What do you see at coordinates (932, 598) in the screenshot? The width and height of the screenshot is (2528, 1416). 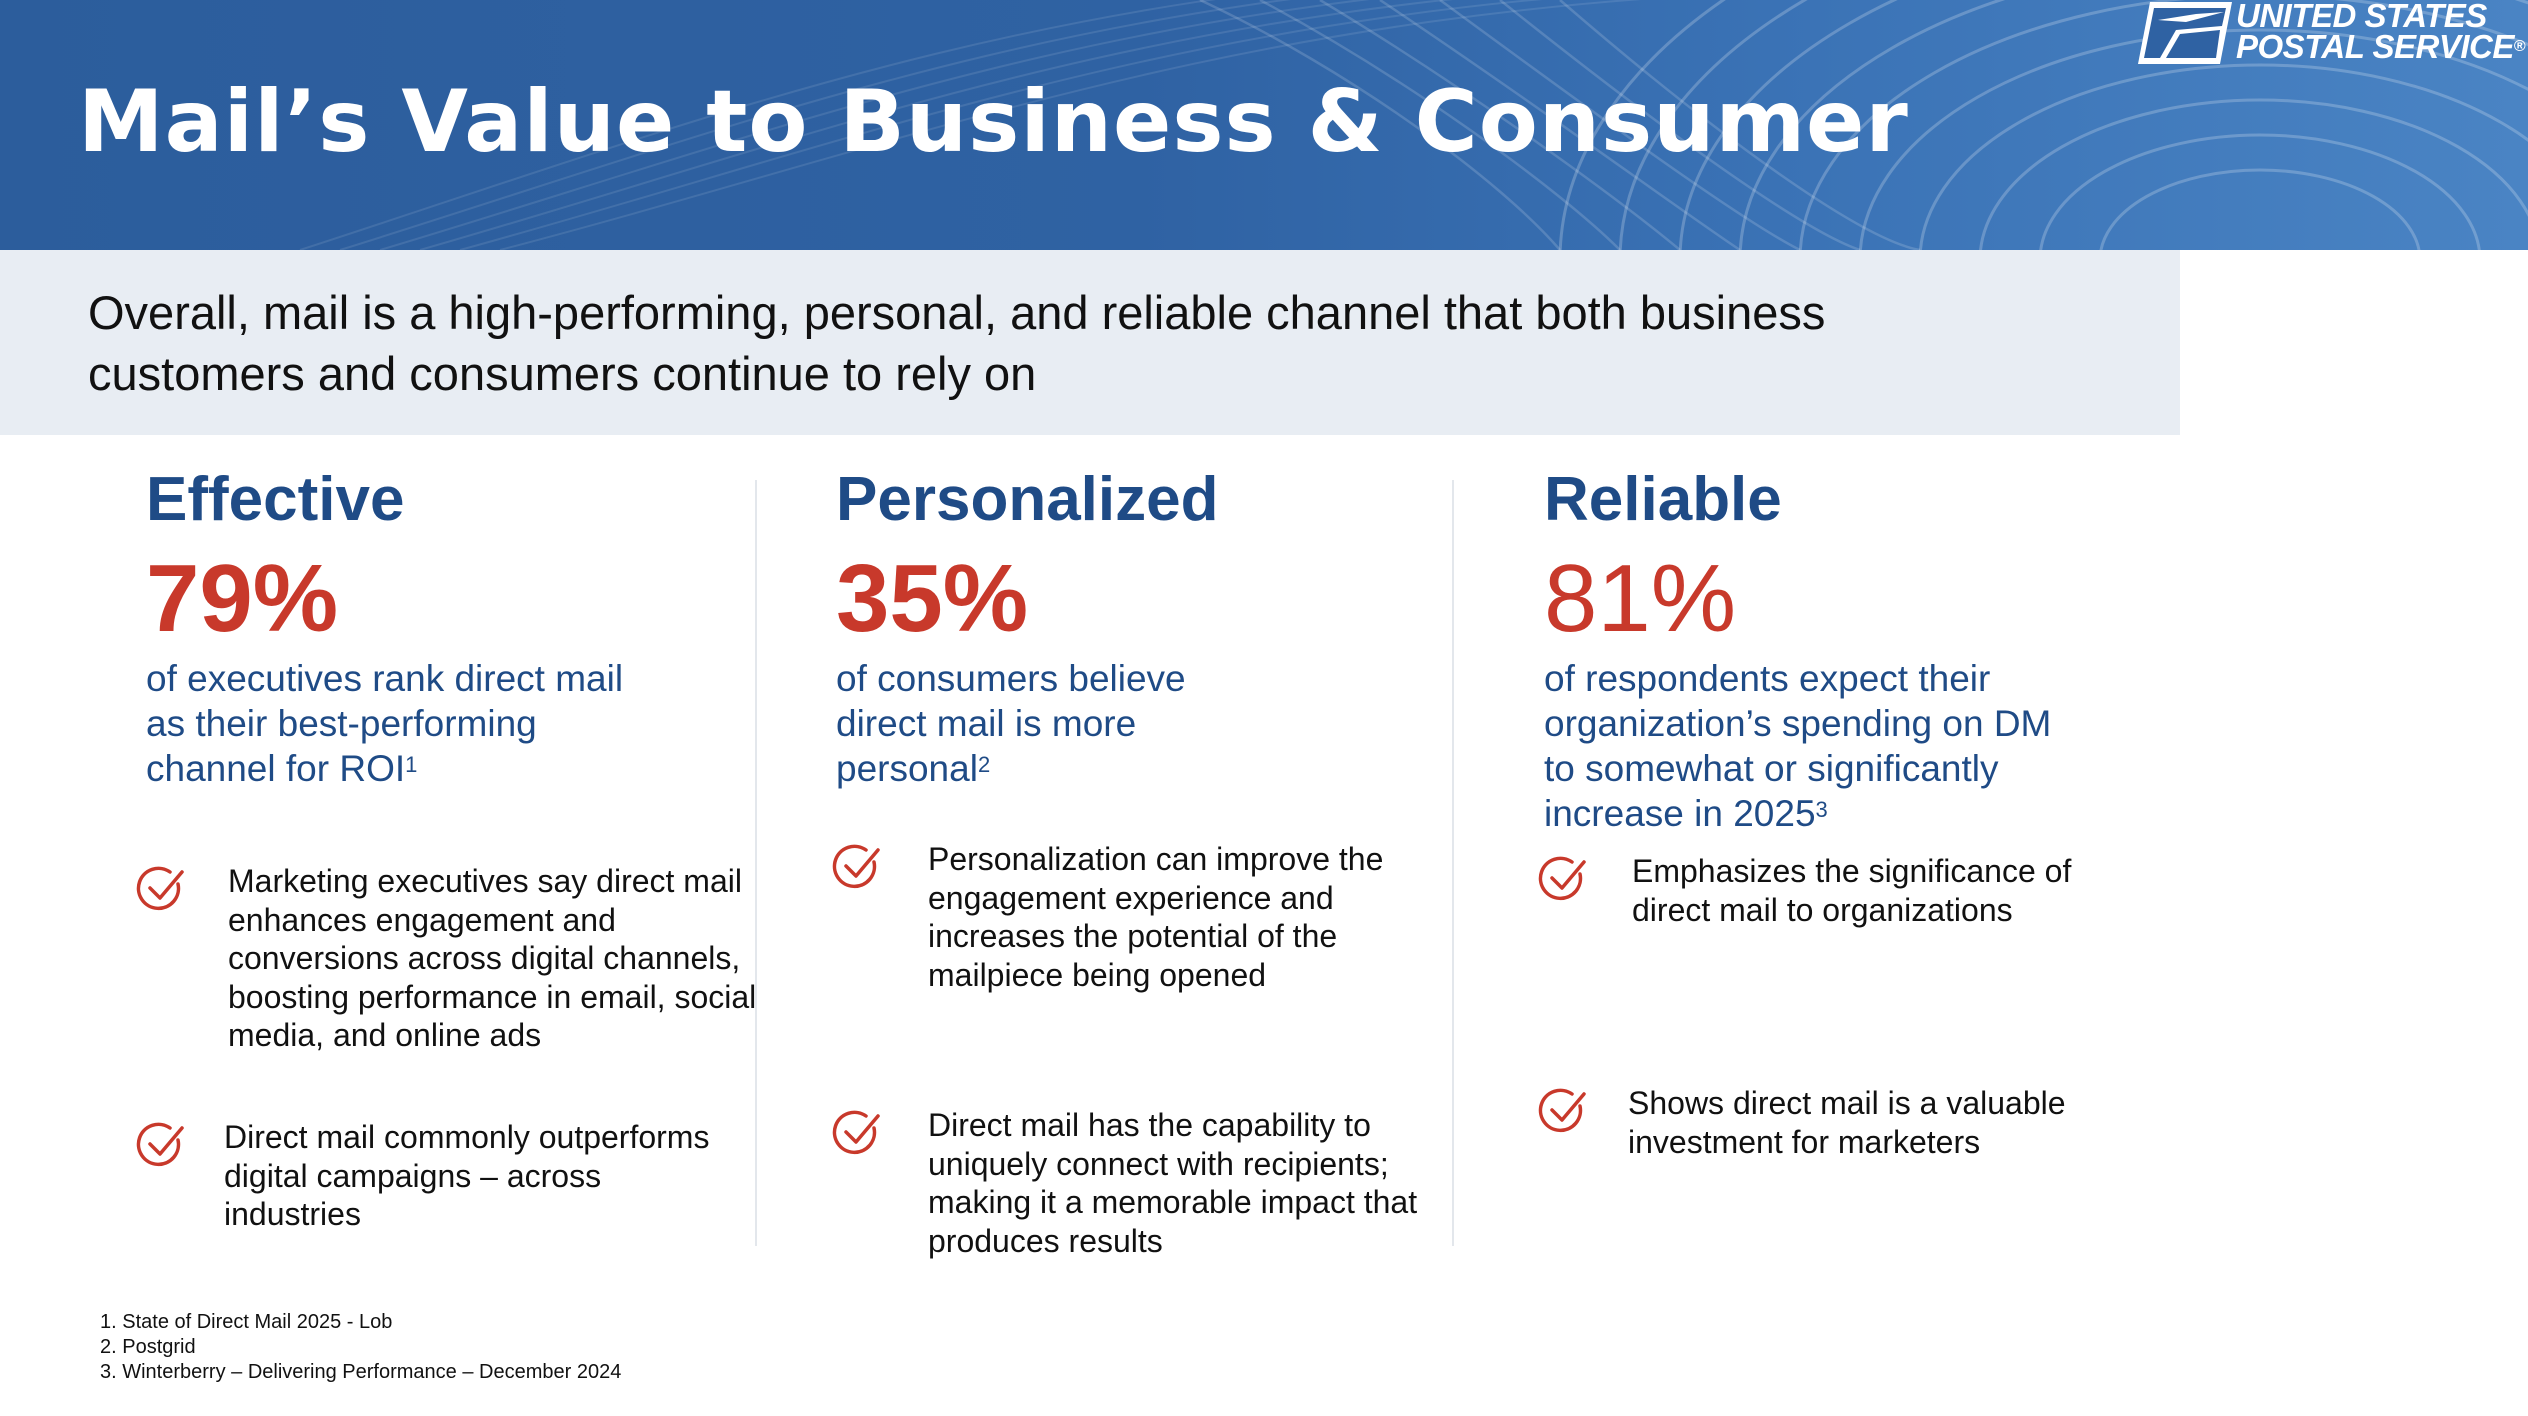 I see `stat-value: 35%` at bounding box center [932, 598].